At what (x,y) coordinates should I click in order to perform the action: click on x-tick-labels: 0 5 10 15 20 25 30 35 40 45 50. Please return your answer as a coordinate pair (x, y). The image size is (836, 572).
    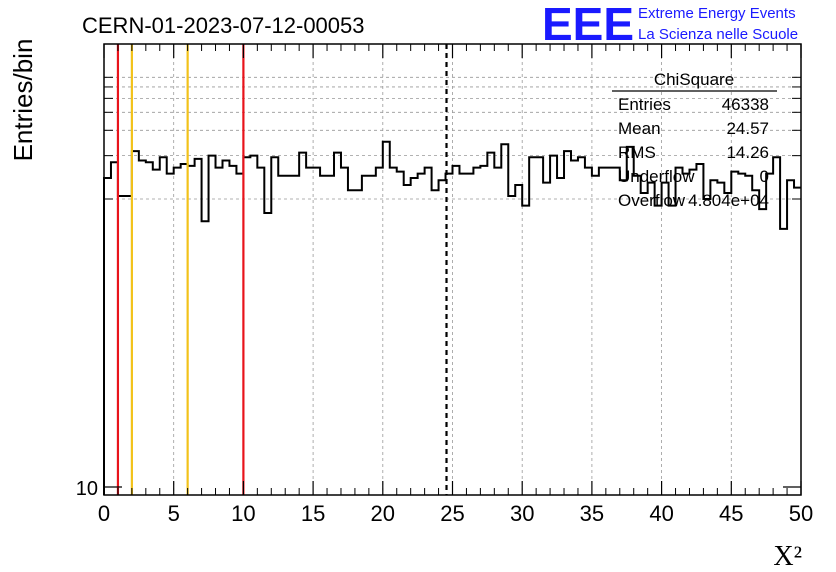
    Looking at the image, I should click on (455, 513).